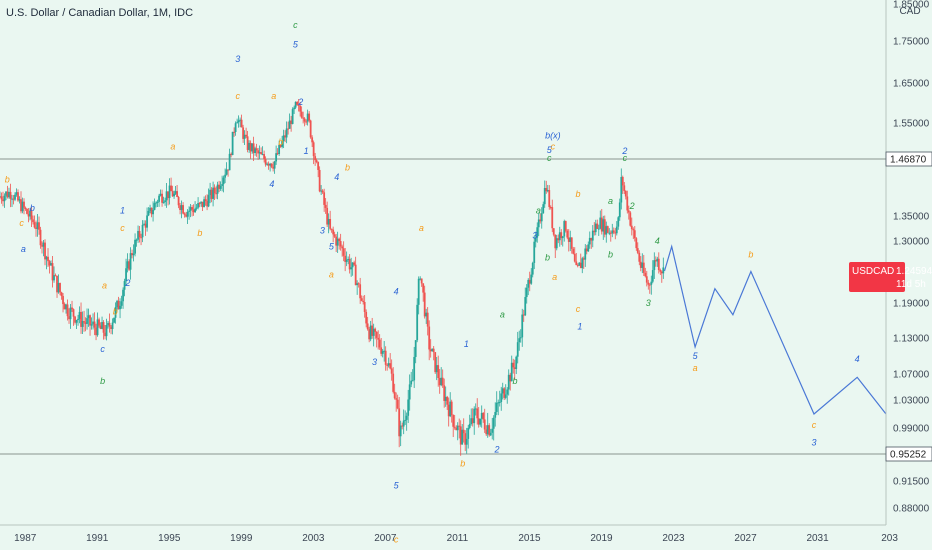 The image size is (932, 550). Describe the element at coordinates (169, 538) in the screenshot. I see `x-tick-label: 1995` at that location.